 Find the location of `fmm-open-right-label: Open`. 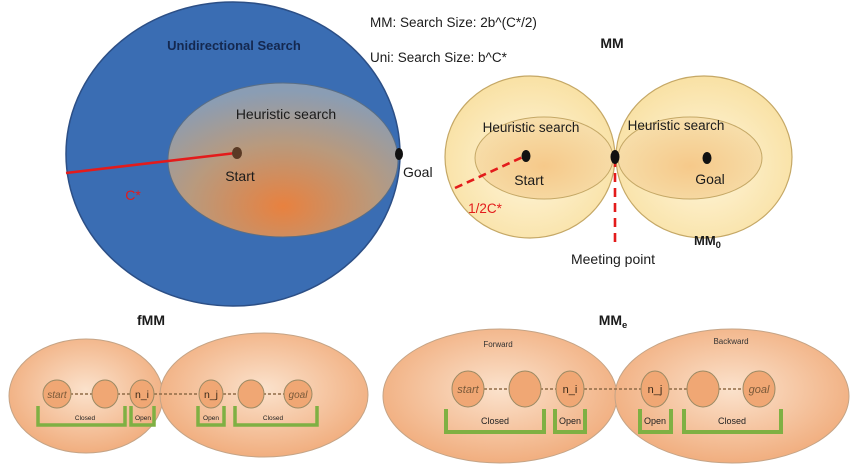

fmm-open-right-label: Open is located at coordinates (211, 418).